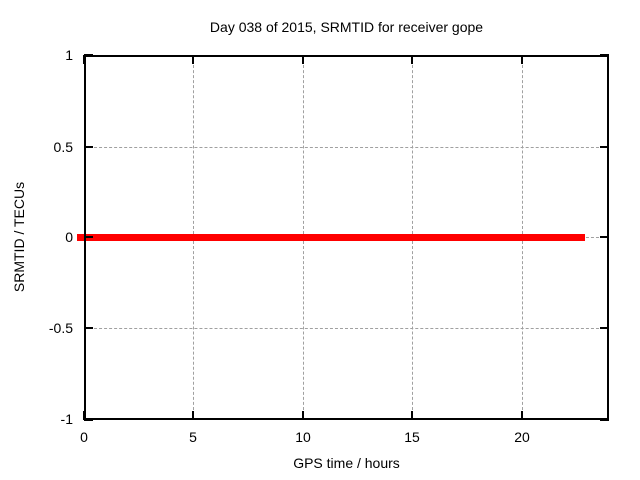 This screenshot has height=480, width=640. I want to click on x-tick-label-10: 10, so click(303, 437).